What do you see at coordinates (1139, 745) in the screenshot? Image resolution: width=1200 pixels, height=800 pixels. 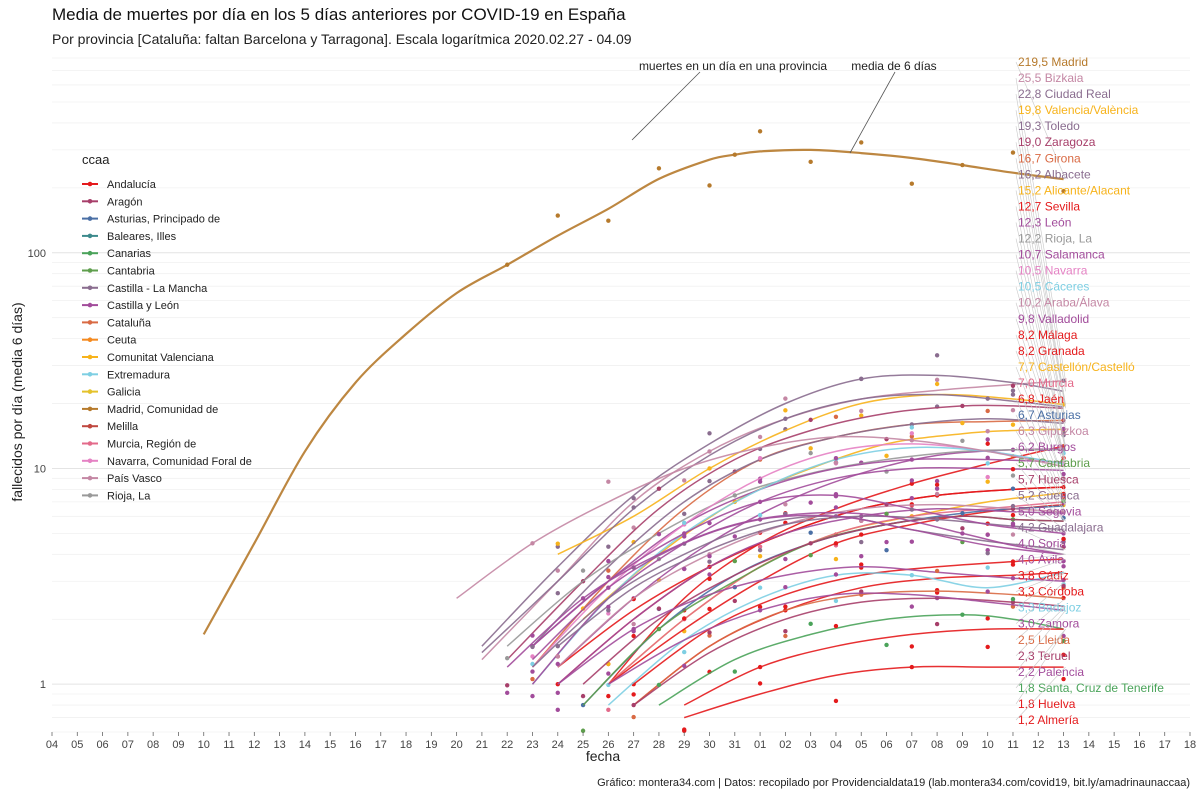 I see `x-tick-label: 16` at bounding box center [1139, 745].